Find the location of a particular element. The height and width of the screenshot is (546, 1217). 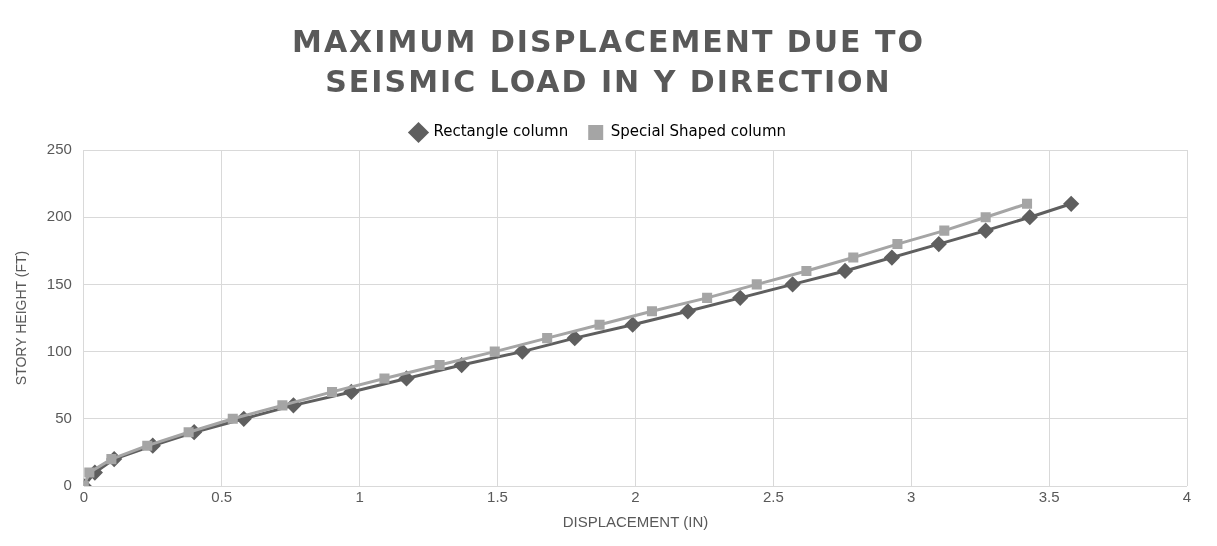

y-tick-label: 50 is located at coordinates (63, 417).